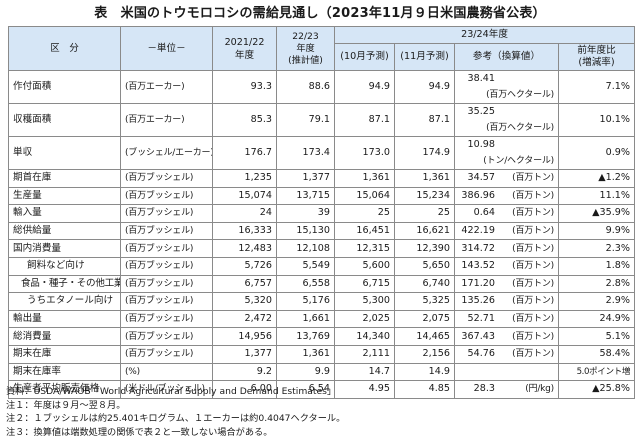 The height and width of the screenshot is (442, 640). I want to click on value-change: 10.1%, so click(596, 120).